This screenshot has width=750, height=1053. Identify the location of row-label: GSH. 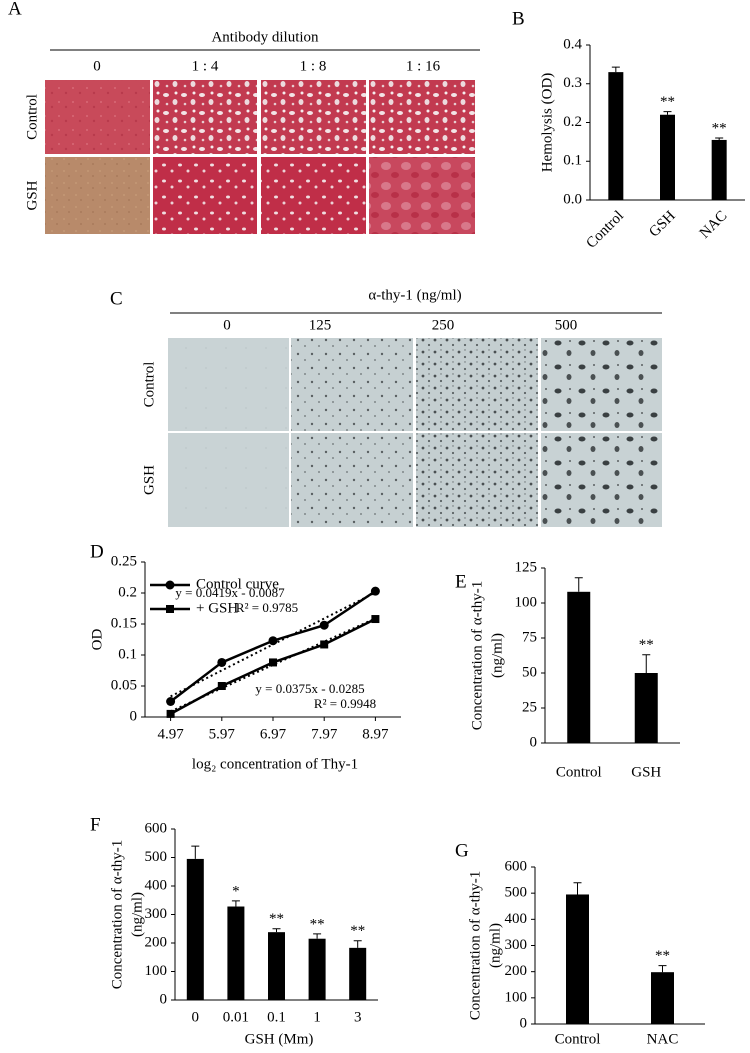
(149, 480).